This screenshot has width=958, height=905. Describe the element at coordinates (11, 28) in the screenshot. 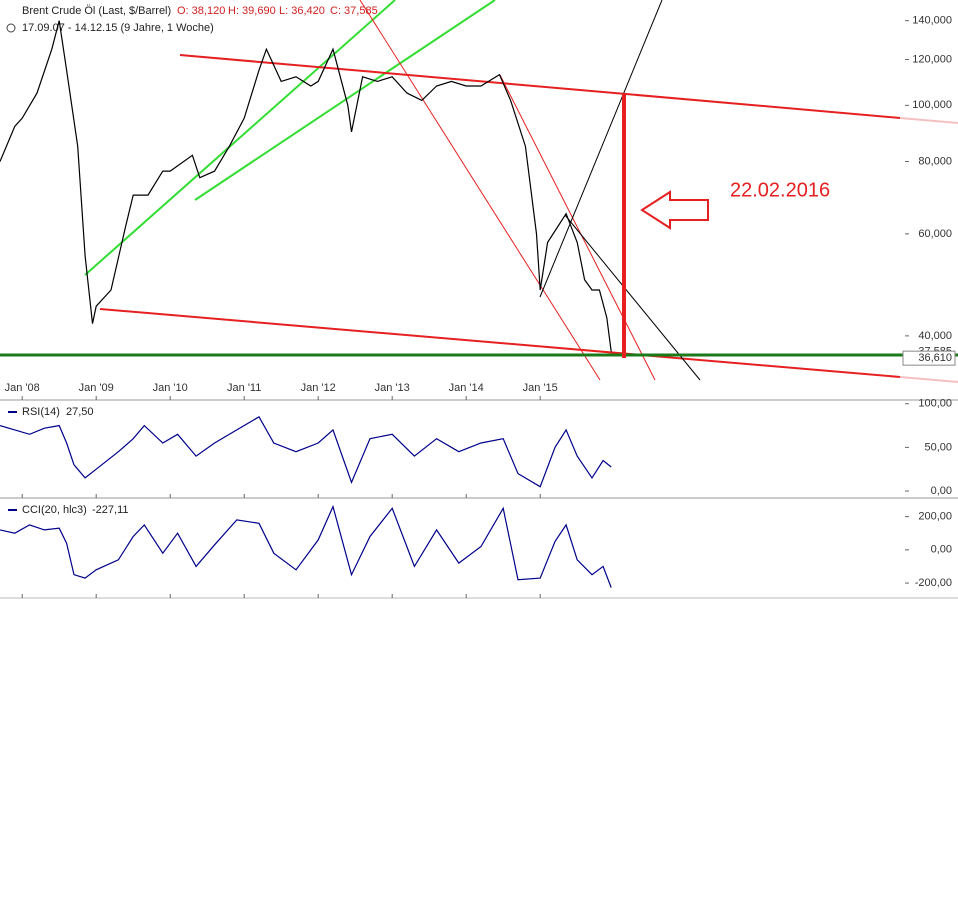

I see `clock-icon` at that location.